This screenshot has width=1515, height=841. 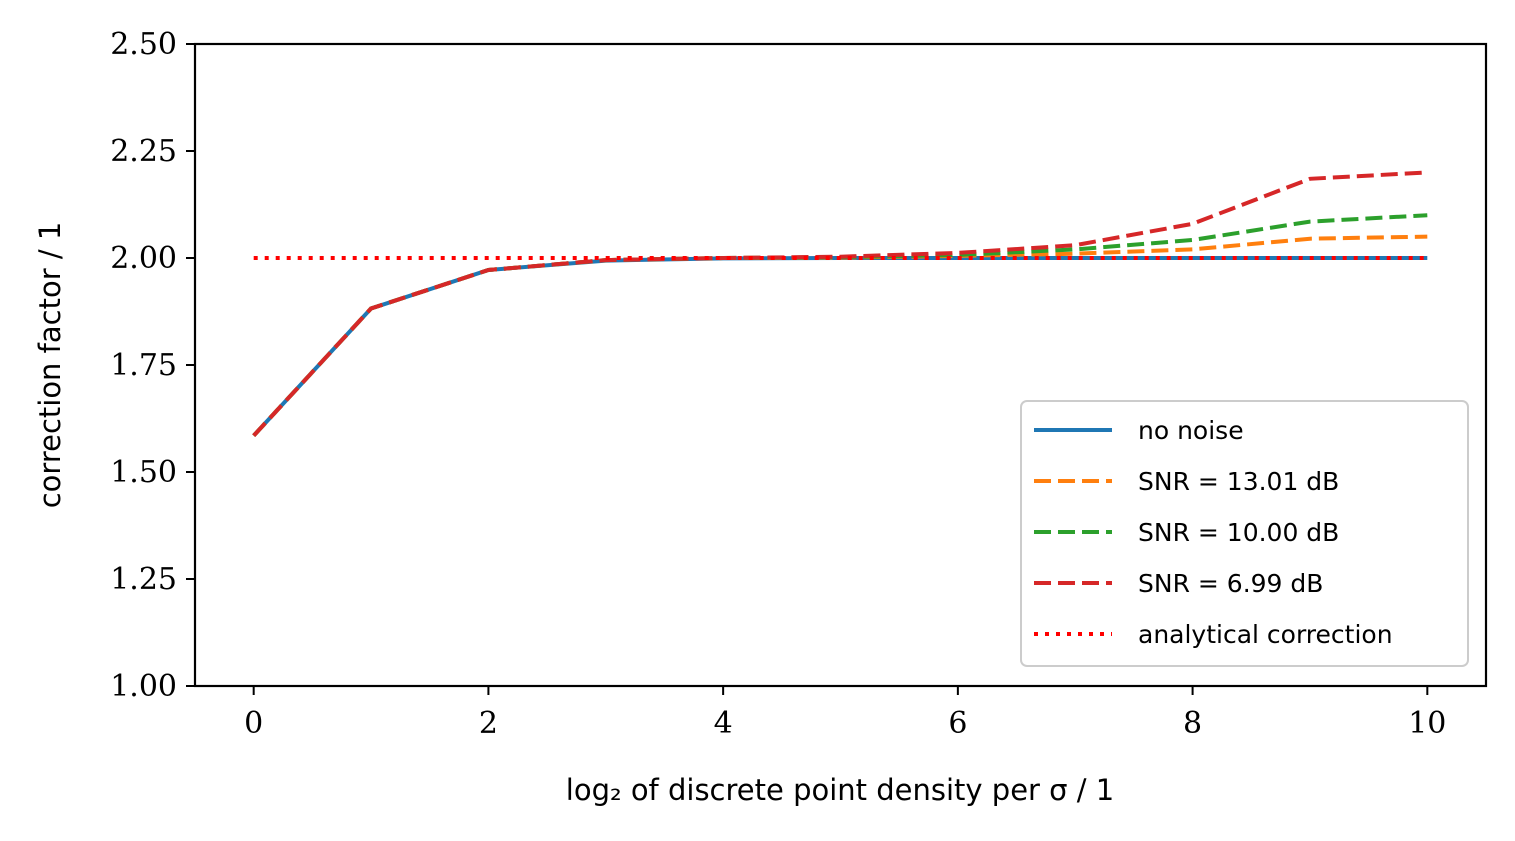 What do you see at coordinates (723, 723) in the screenshot?
I see `x-tick-label: 4` at bounding box center [723, 723].